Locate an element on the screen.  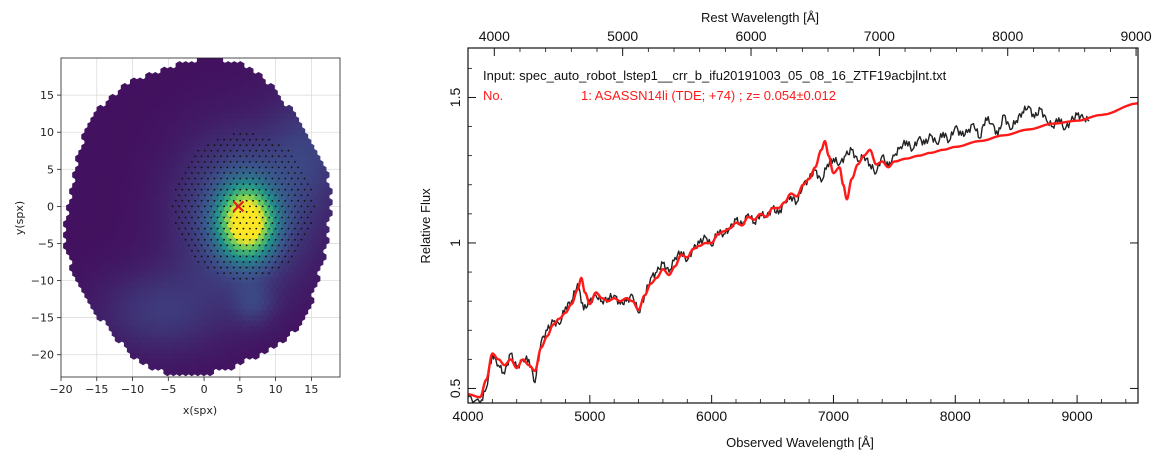
marker-stroke-b is located at coordinates (238, 206).